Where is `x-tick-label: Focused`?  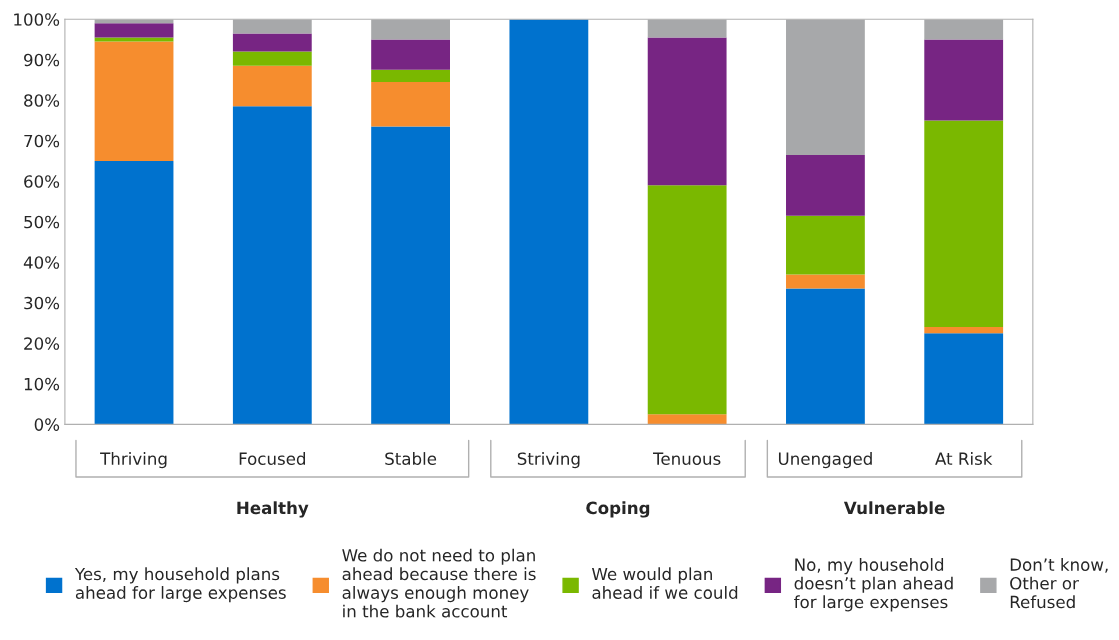
x-tick-label: Focused is located at coordinates (272, 458).